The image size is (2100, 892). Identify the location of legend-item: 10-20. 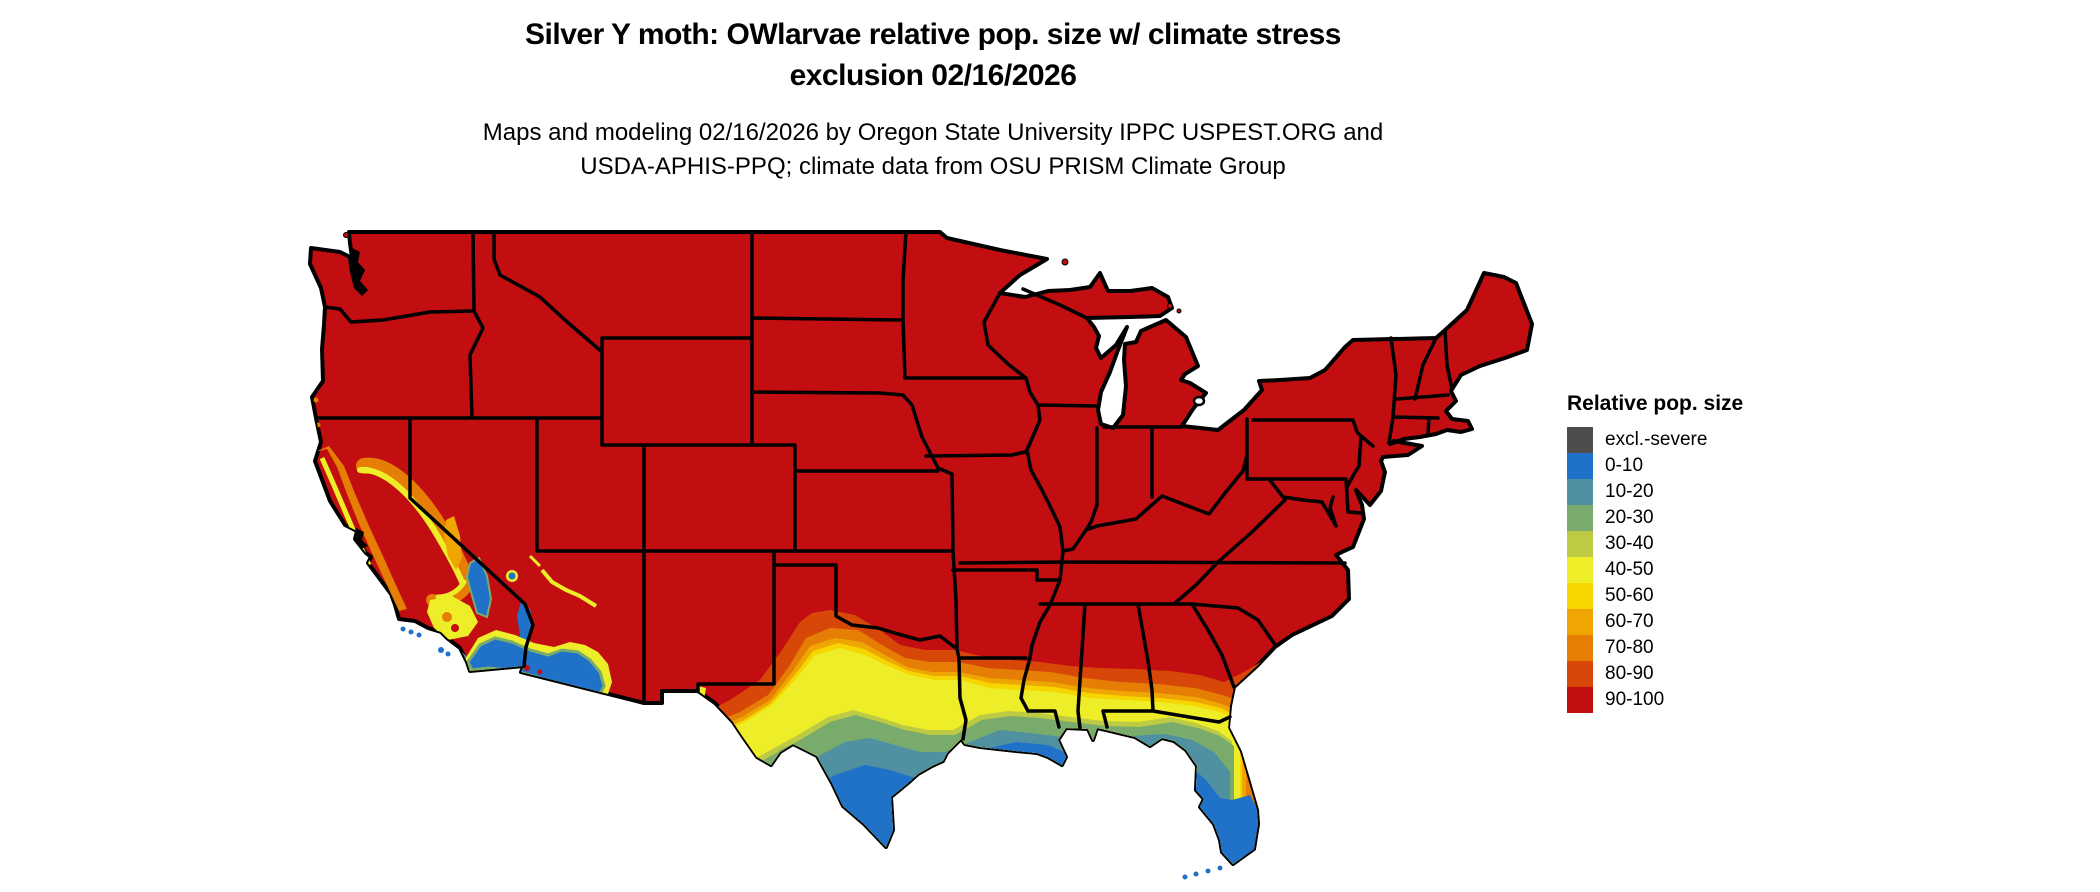
(1687, 492).